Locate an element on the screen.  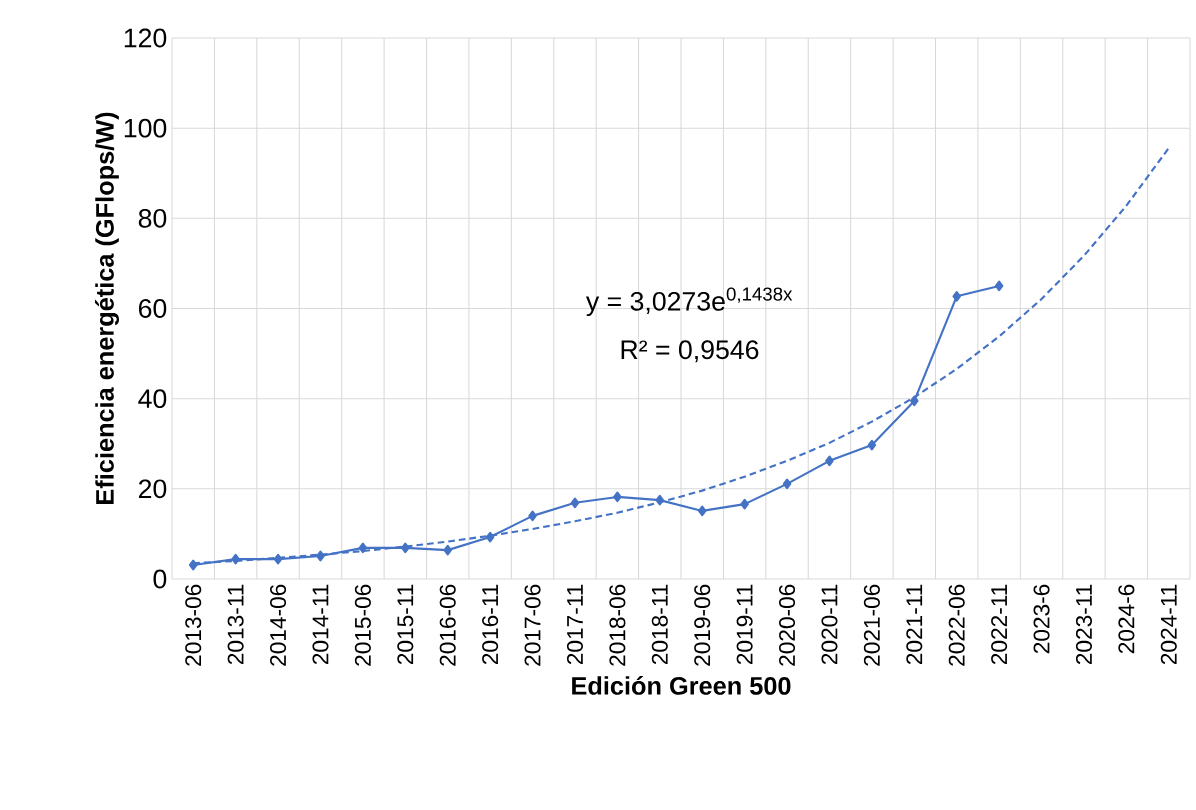
x-tick-label: 2022-06 is located at coordinates (956, 625).